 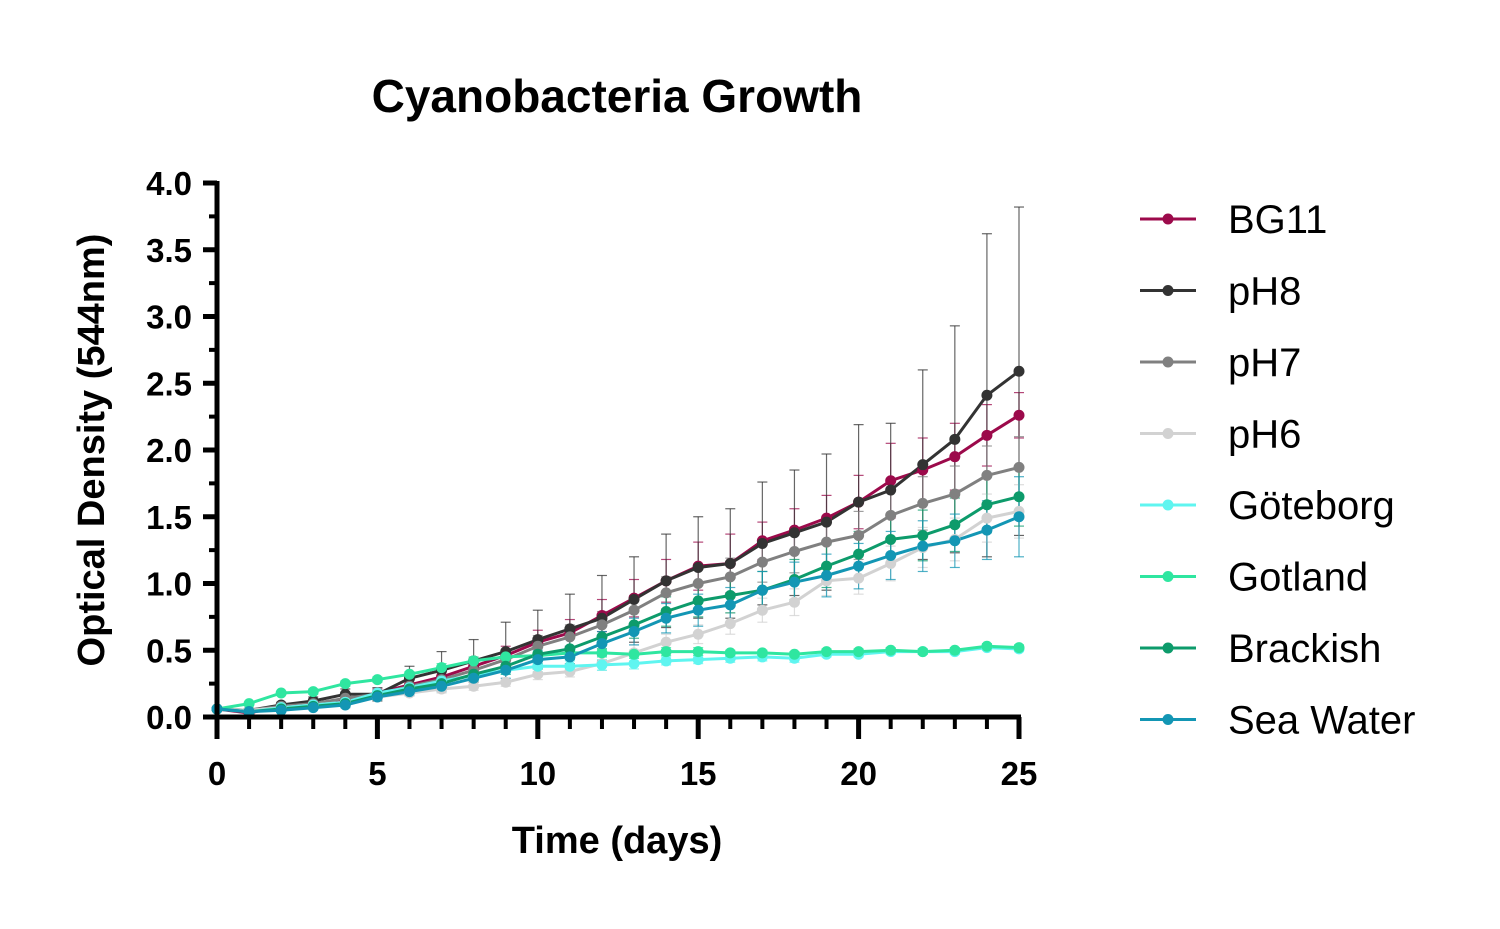 What do you see at coordinates (1264, 435) in the screenshot?
I see `legend-label: pH6` at bounding box center [1264, 435].